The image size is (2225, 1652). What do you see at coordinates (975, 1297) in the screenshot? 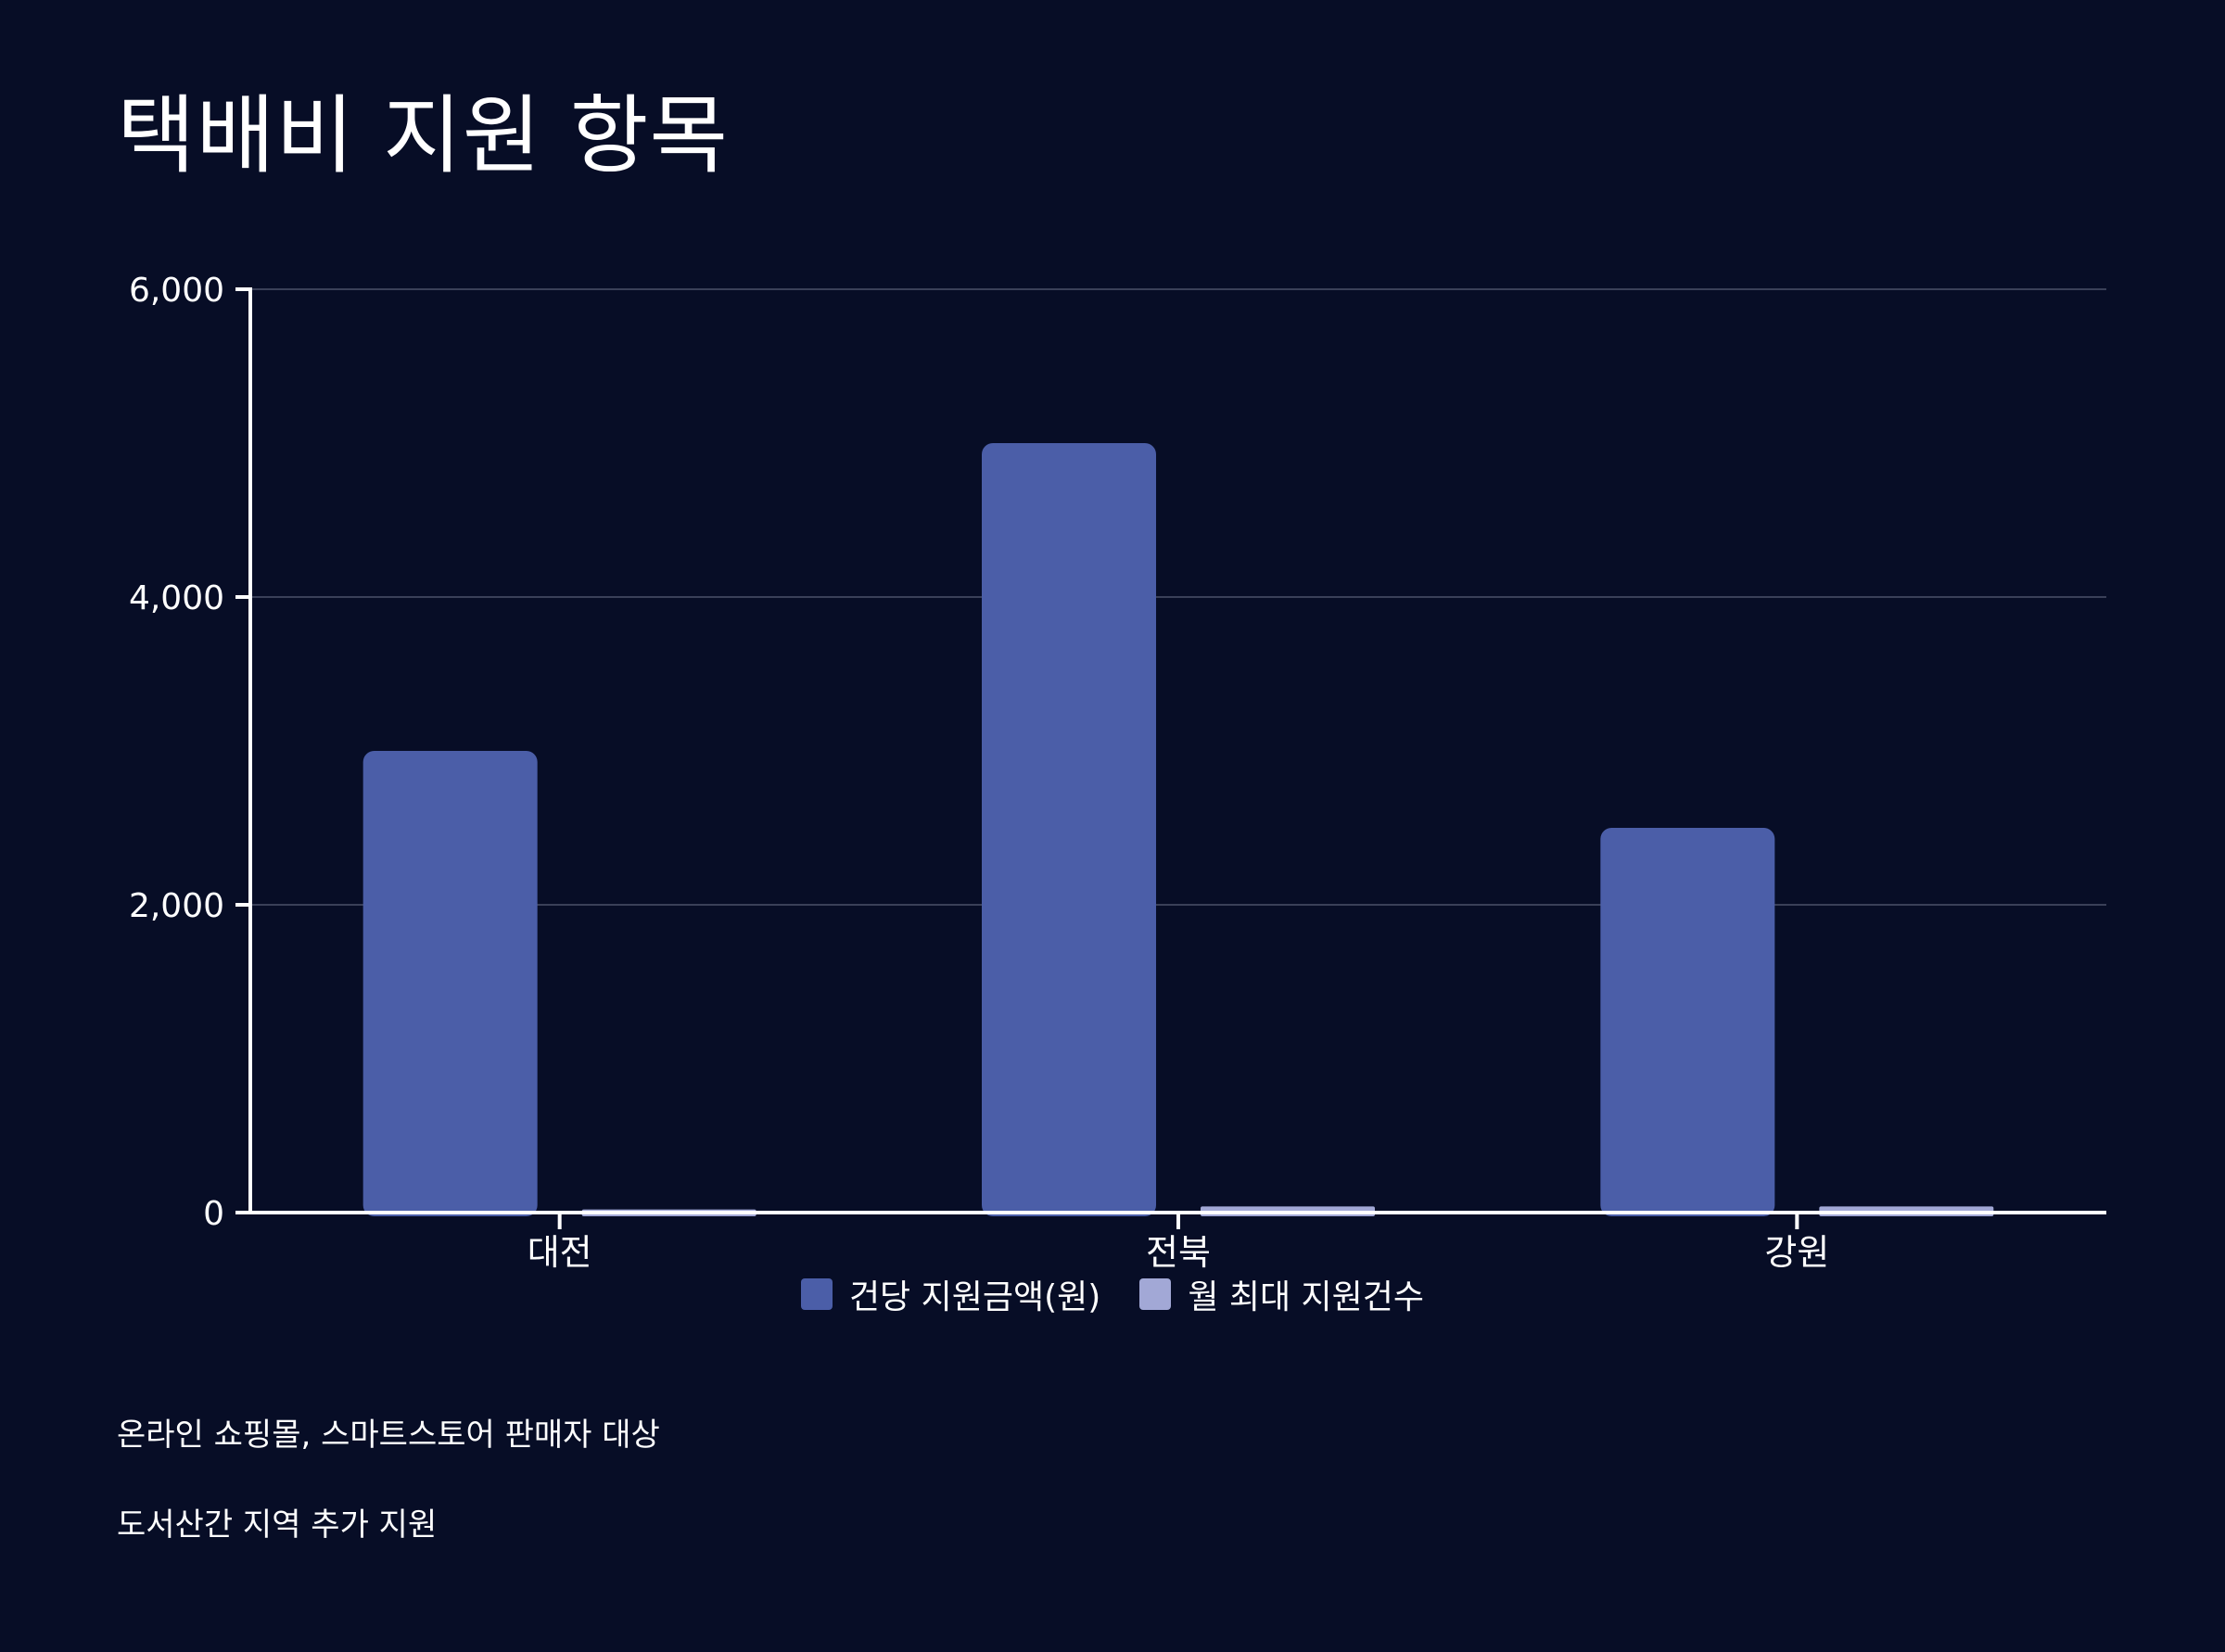
I see `legend-label-series-1: 건당 지원금액(원)` at bounding box center [975, 1297].